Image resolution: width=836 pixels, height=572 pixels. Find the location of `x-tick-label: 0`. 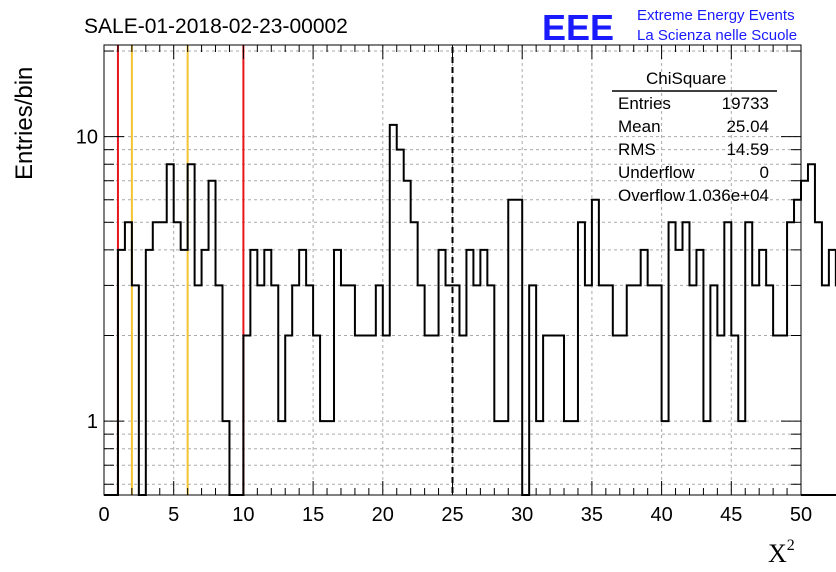

x-tick-label: 0 is located at coordinates (103, 515).